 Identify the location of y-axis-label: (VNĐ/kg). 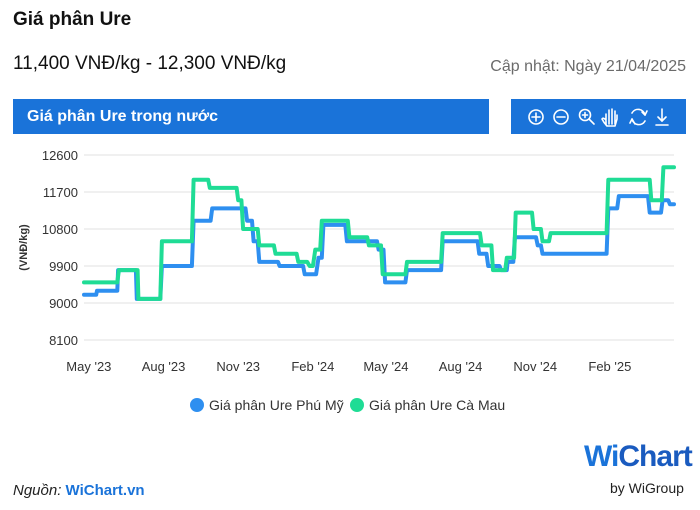
(24, 247).